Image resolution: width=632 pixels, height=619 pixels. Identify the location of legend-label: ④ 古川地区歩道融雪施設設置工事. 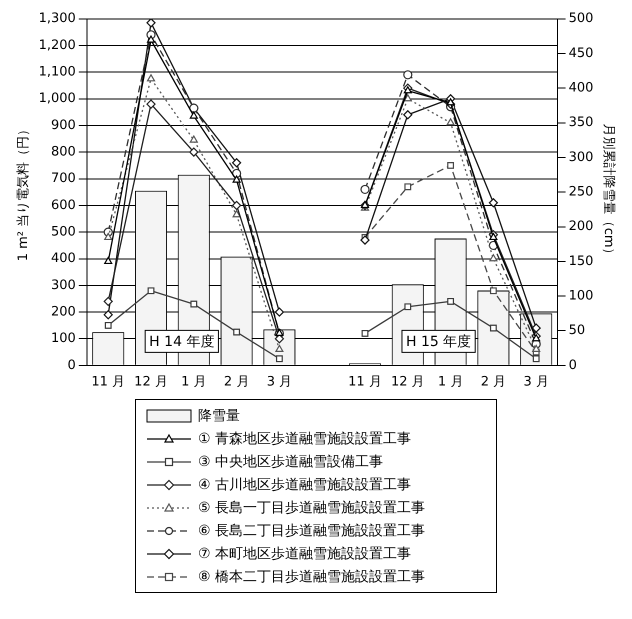
(305, 485).